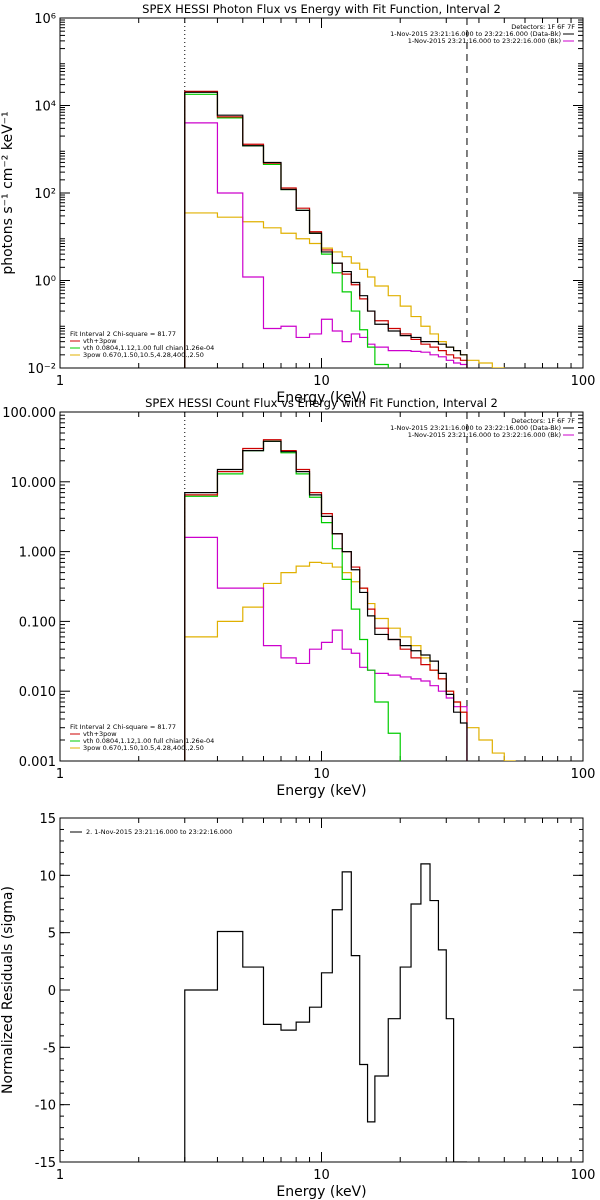 The width and height of the screenshot is (600, 1200). I want to click on y-tick-label: 1.000, so click(37, 553).